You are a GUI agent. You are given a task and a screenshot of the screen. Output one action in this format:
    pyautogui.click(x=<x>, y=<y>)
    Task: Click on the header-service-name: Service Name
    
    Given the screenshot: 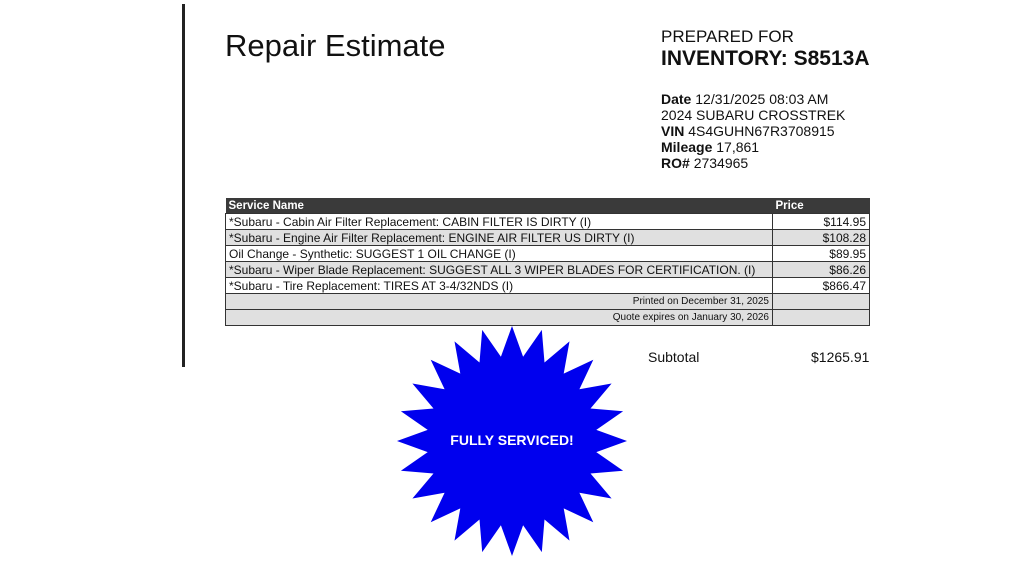 What is the action you would take?
    pyautogui.click(x=499, y=206)
    